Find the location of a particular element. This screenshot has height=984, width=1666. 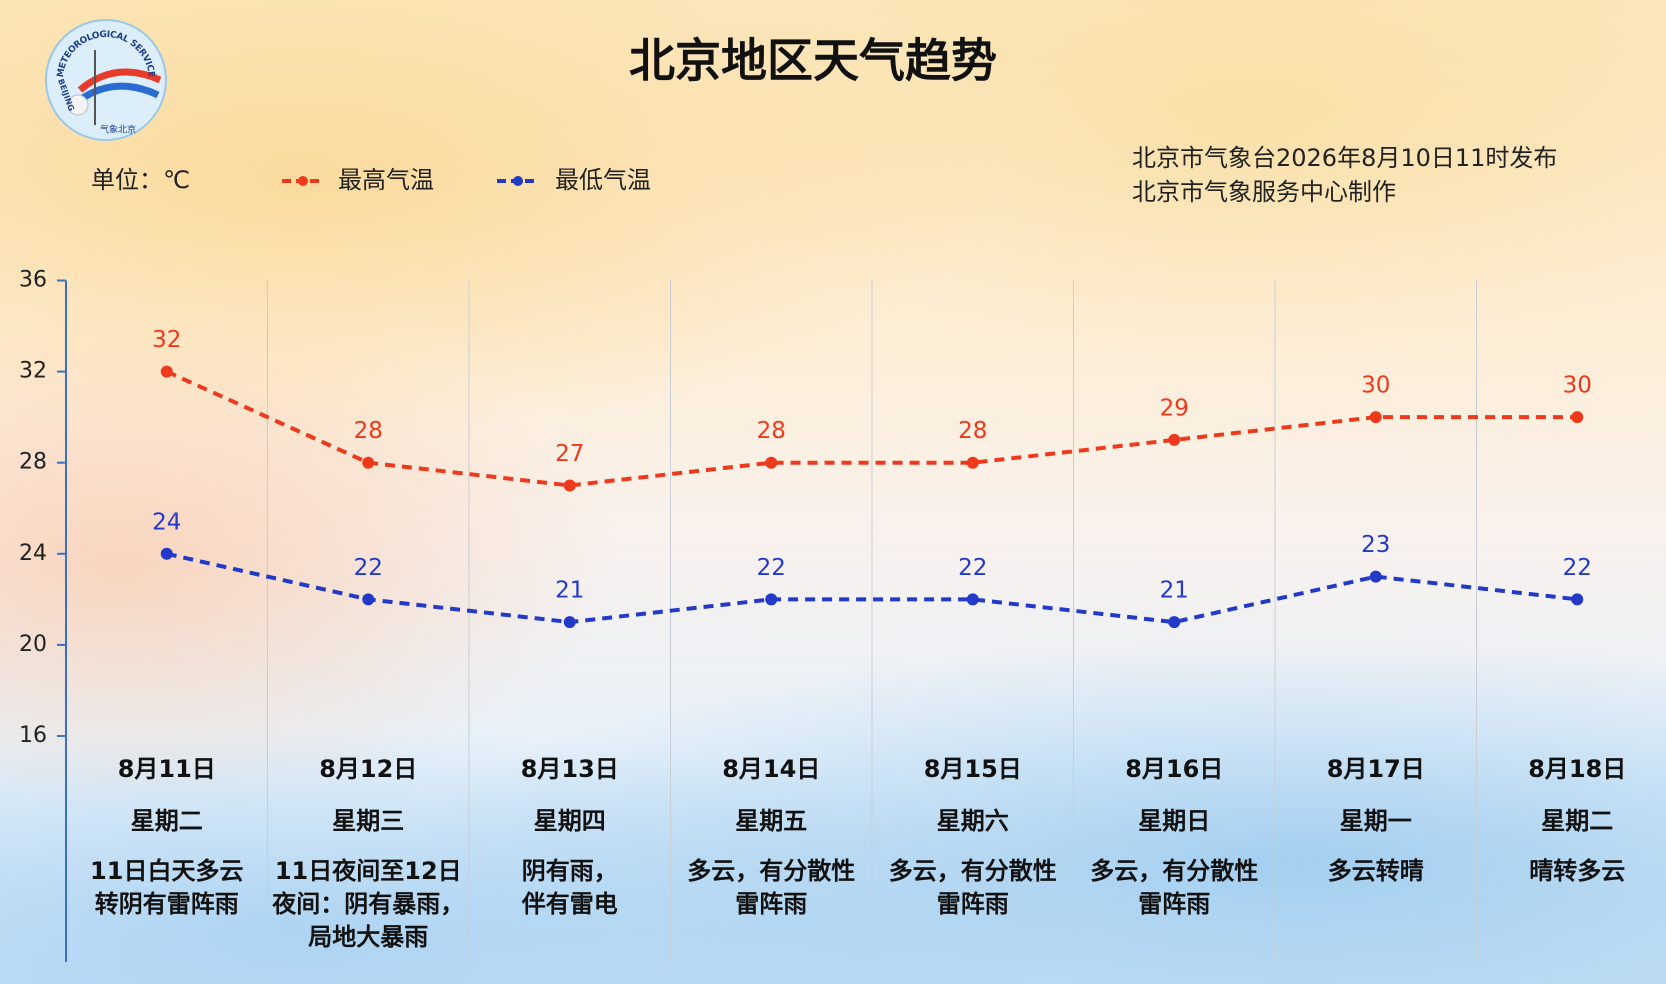

data-label: 23 is located at coordinates (1375, 545).